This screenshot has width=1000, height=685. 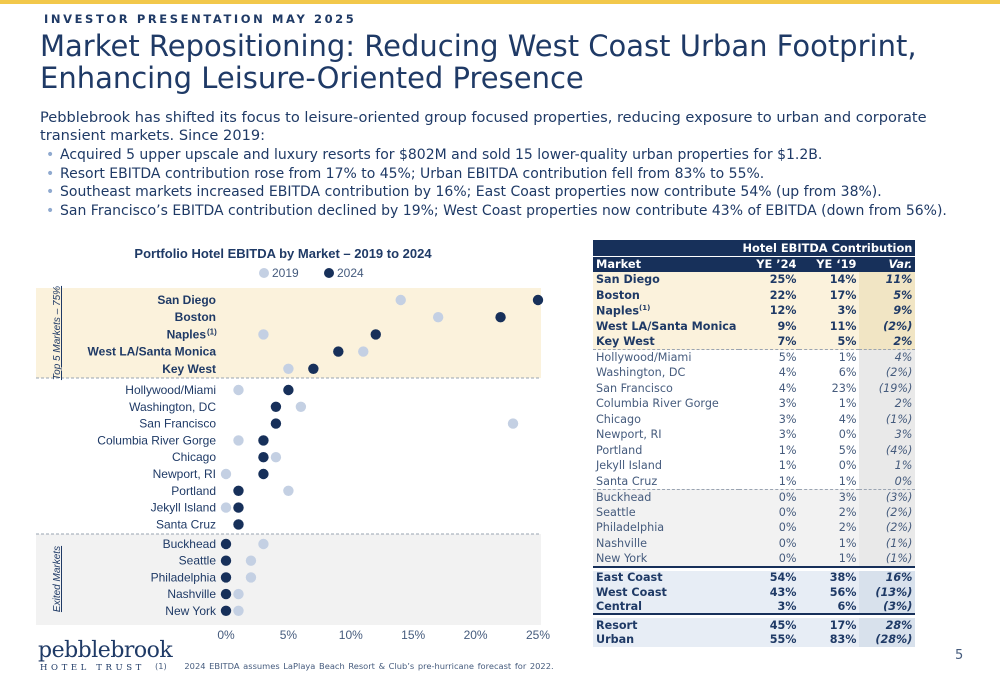 I want to click on category-label: Key West, so click(x=189, y=369).